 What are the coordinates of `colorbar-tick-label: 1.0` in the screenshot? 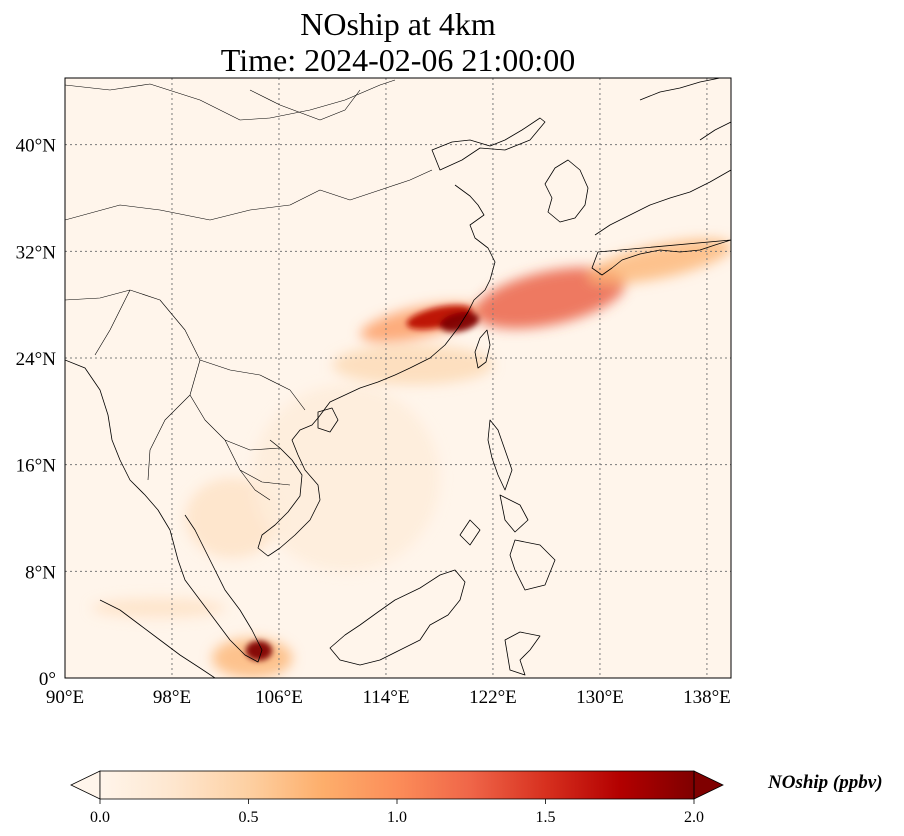 It's located at (397, 817).